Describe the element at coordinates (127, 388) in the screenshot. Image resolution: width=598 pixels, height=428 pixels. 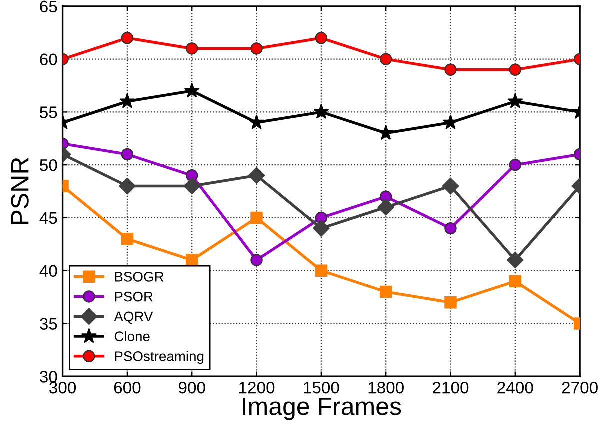
I see `x-tick-label: 600` at that location.